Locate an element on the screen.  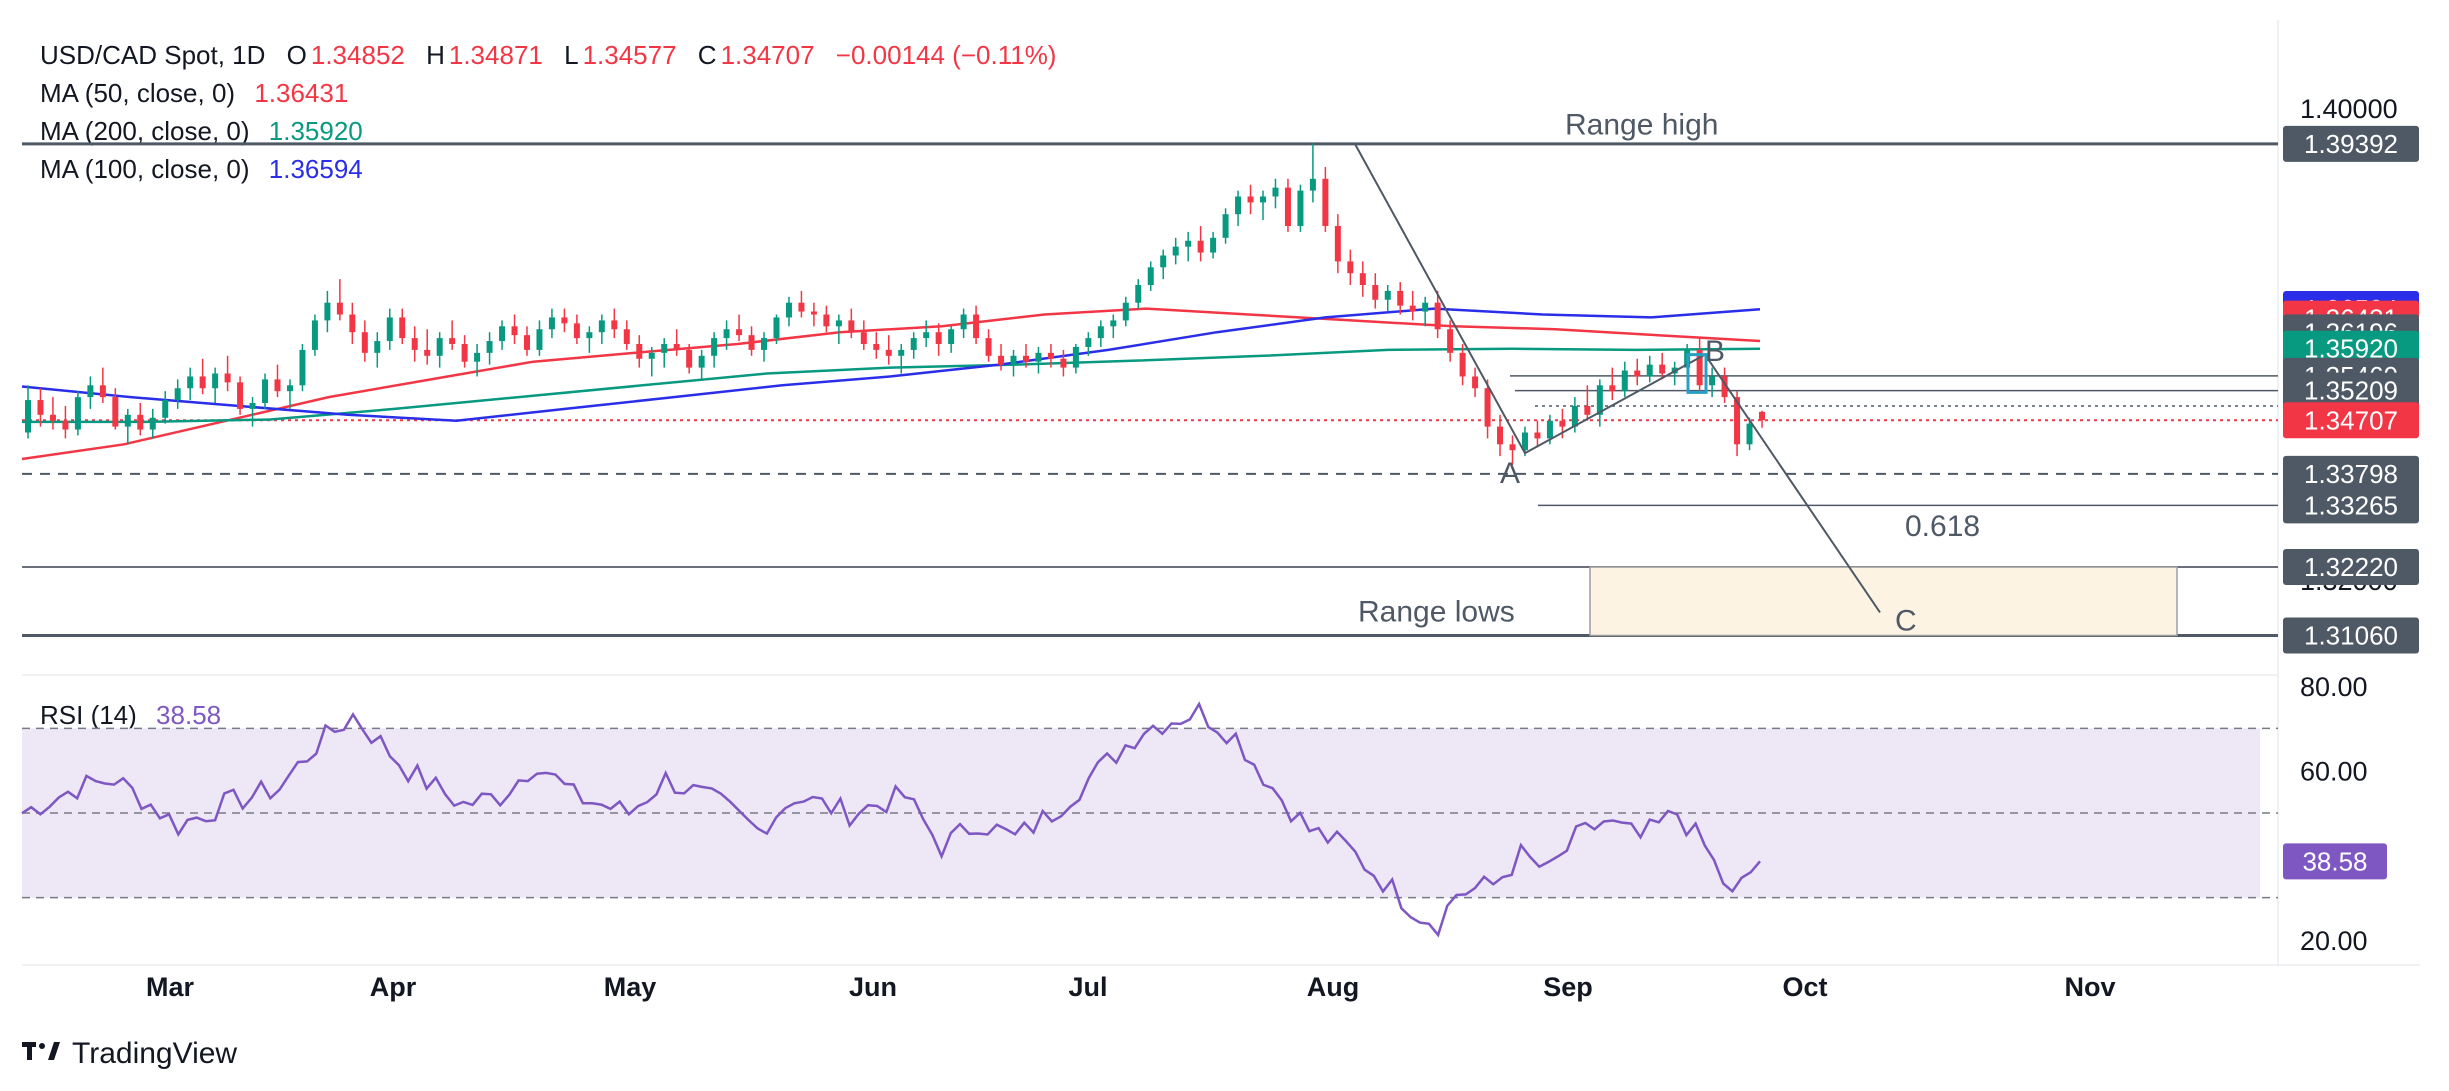
tradingview-brand: TradingView is located at coordinates (129, 1054).